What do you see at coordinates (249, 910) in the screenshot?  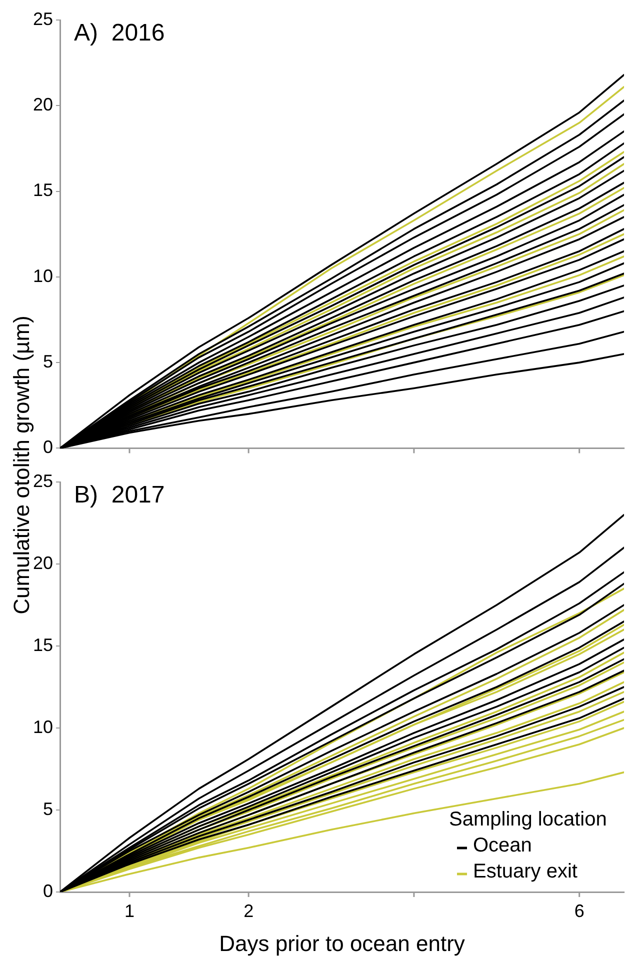 I see `x-tick-label: 2` at bounding box center [249, 910].